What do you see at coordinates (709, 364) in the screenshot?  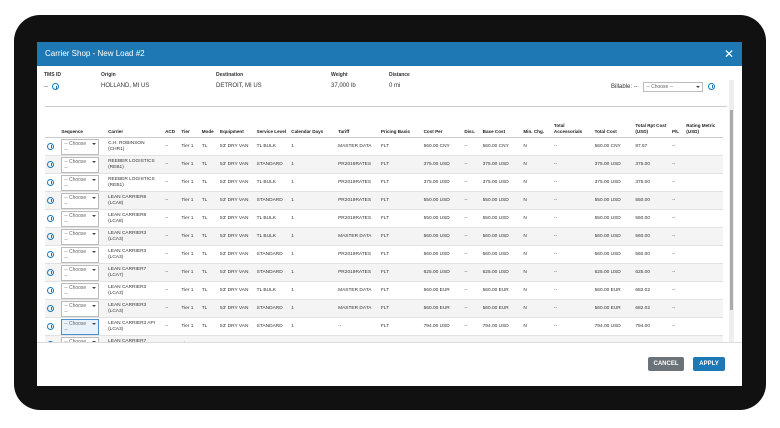 I see `apply-button: APPLY` at bounding box center [709, 364].